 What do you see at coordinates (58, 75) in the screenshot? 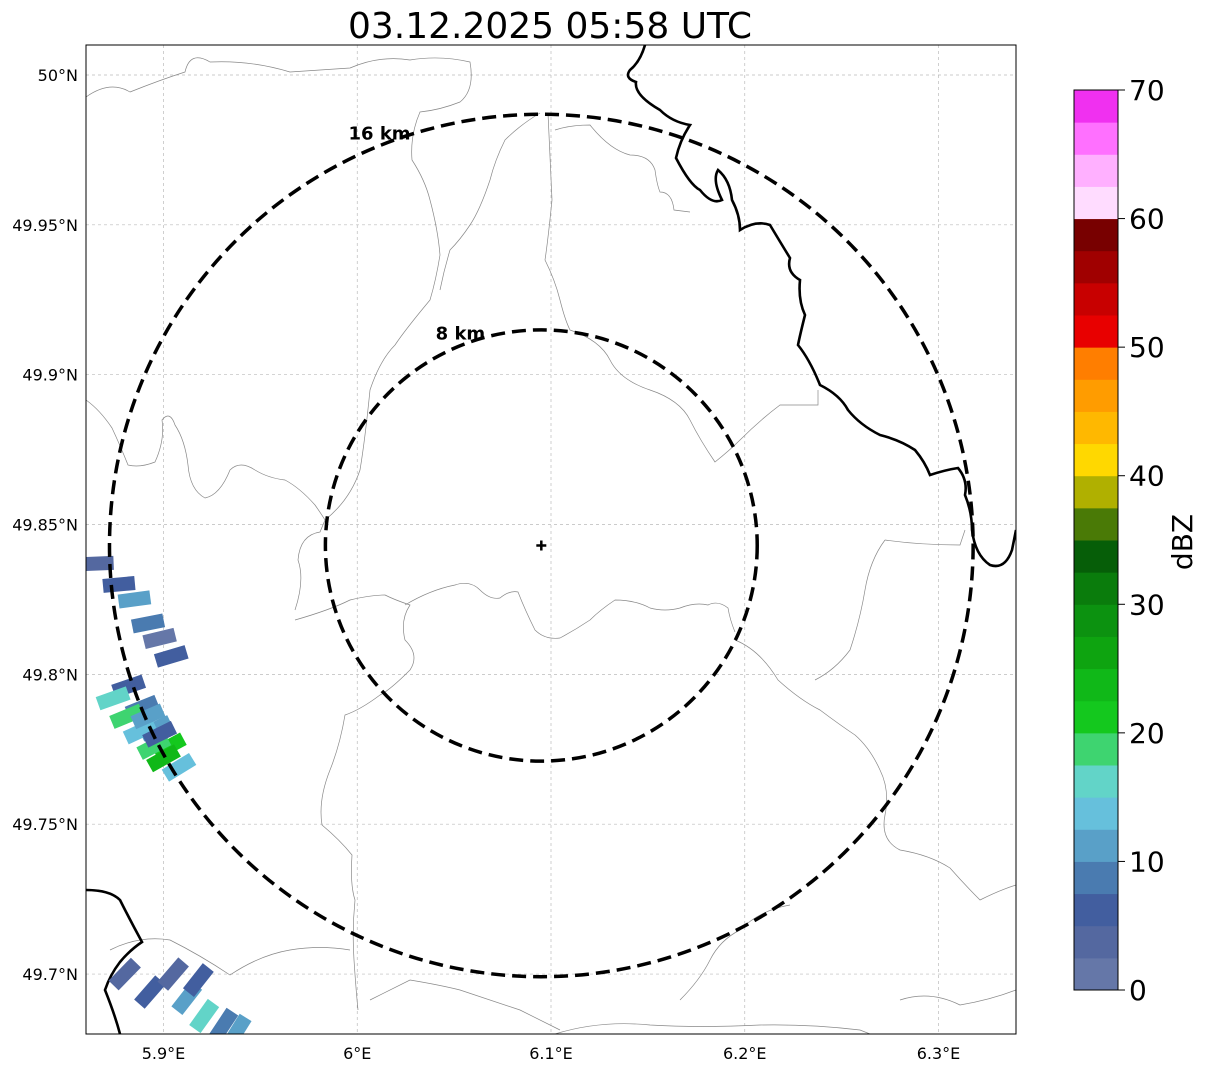
I see `y-tick-label: 50°N` at bounding box center [58, 75].